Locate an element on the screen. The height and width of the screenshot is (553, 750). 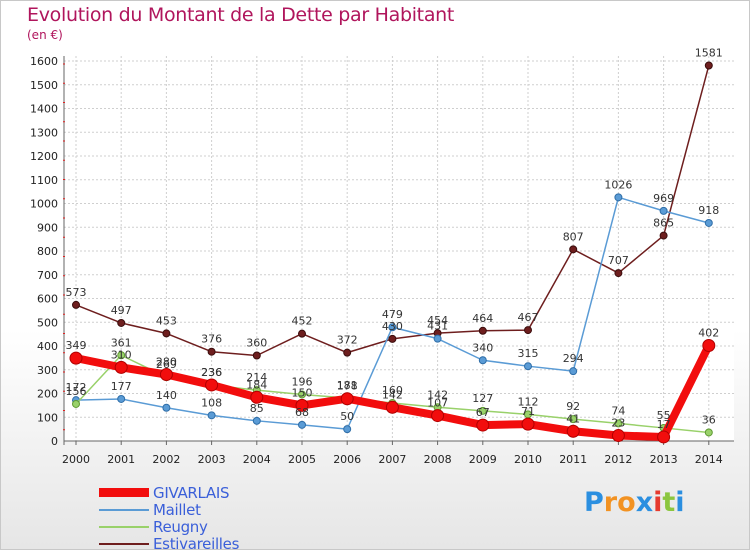
data-label-estivareilles: 1581 is located at coordinates (709, 53).